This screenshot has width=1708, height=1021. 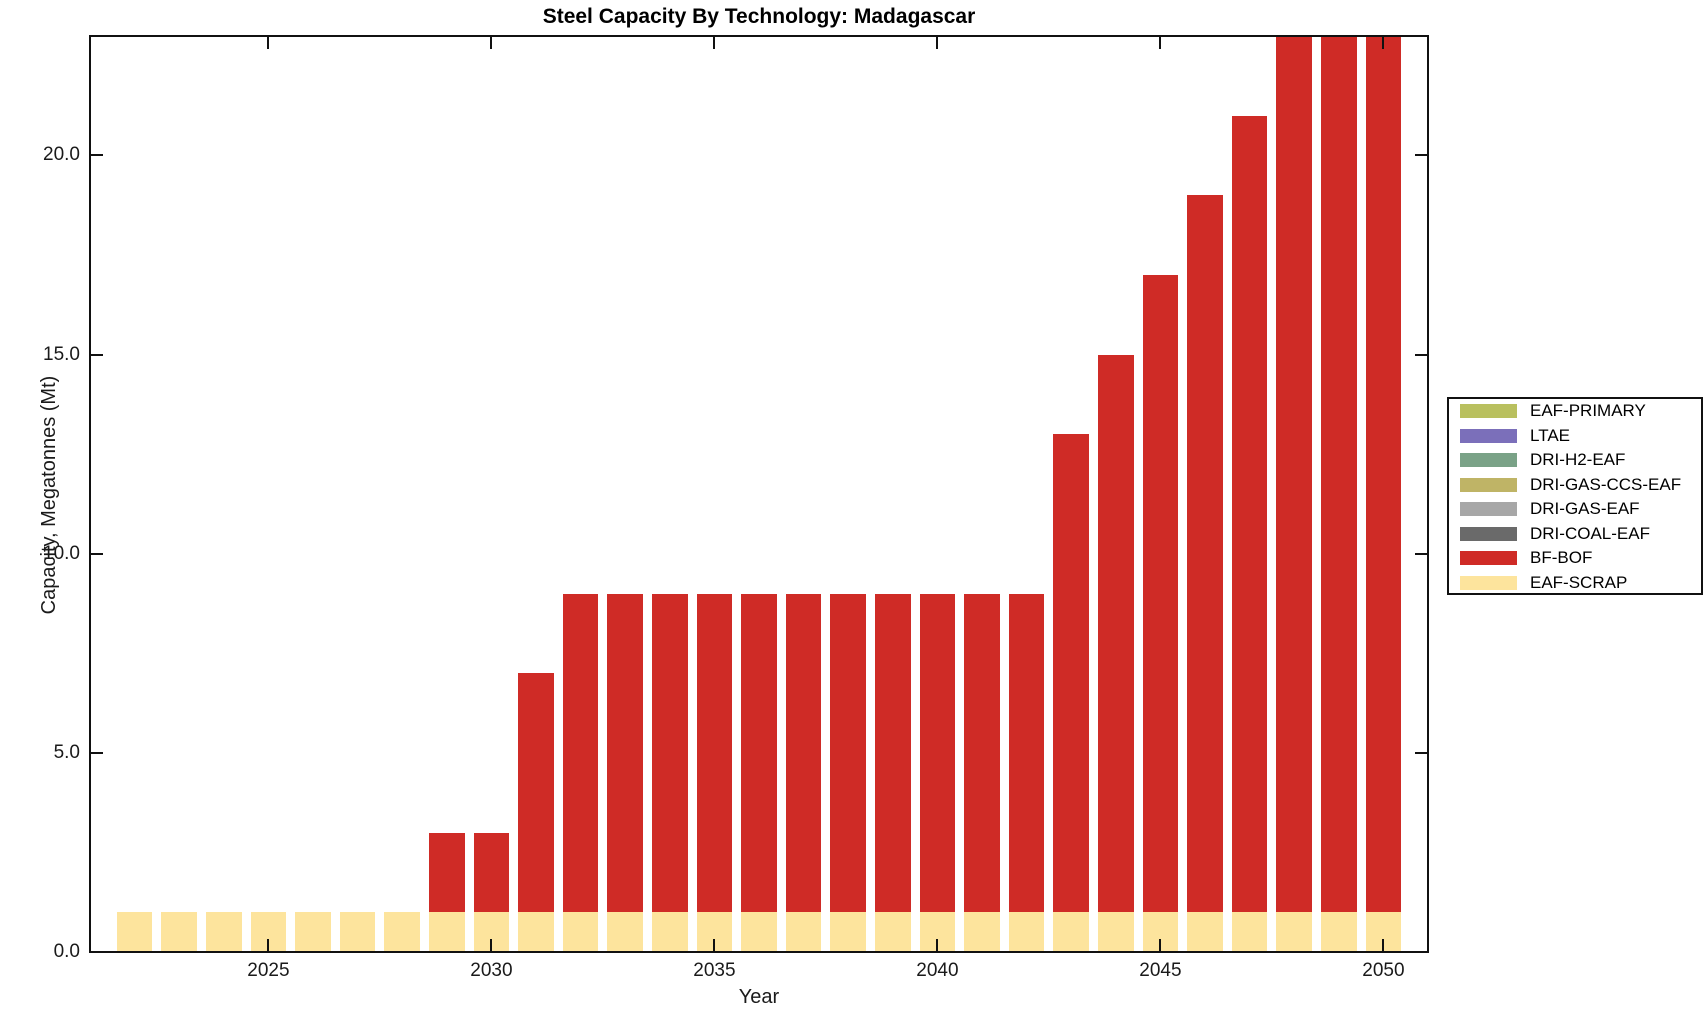 I want to click on bar-segment-bf-bof-2038, so click(x=848, y=753).